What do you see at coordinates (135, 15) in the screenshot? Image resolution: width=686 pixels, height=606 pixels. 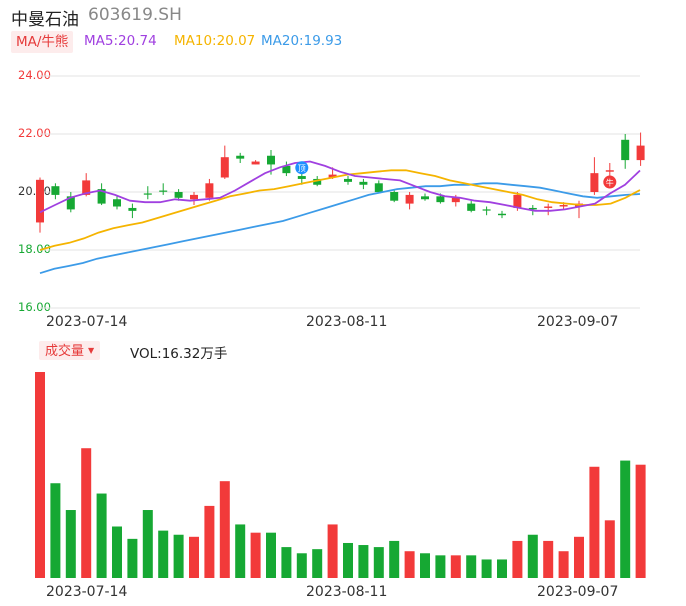 I see `stock-code: 603619.SH` at bounding box center [135, 15].